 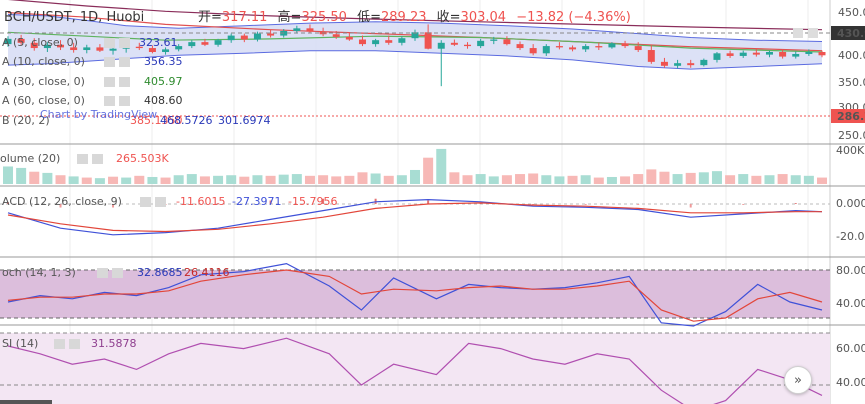 What do you see at coordinates (43, 81) in the screenshot?
I see `ma30-label: A (30, close, 0)` at bounding box center [43, 81].